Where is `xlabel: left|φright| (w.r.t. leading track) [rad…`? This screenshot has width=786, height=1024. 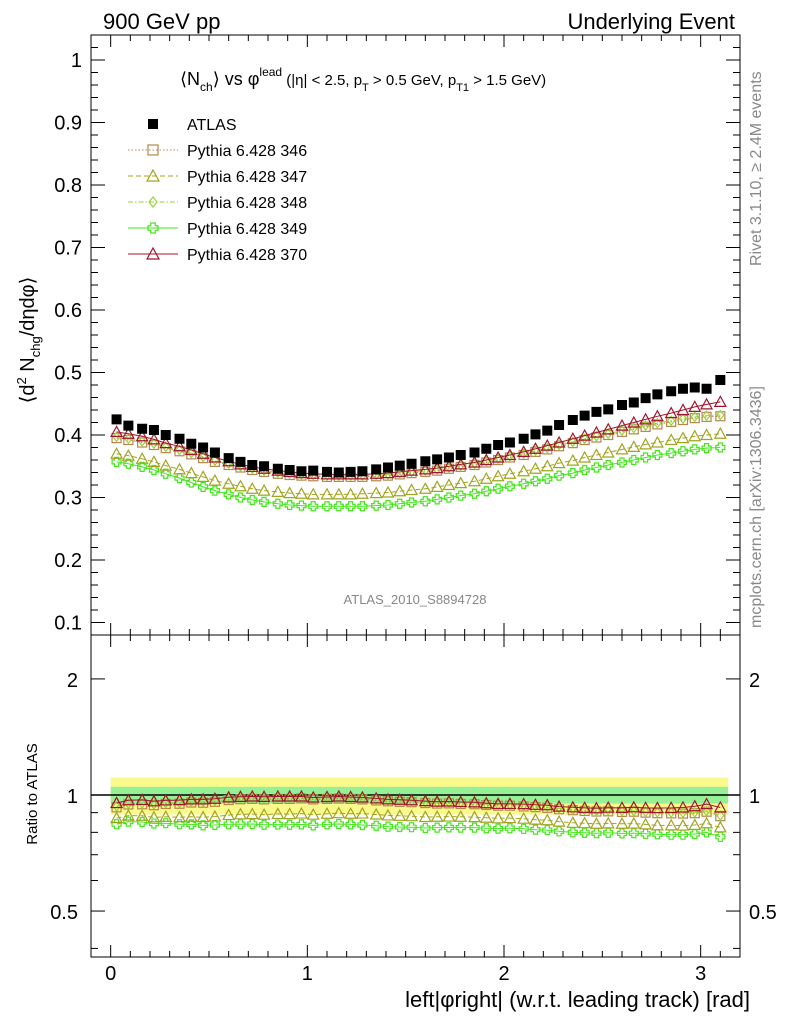 xlabel: left|φright| (w.r.t. leading track) [rad… is located at coordinates (577, 999).